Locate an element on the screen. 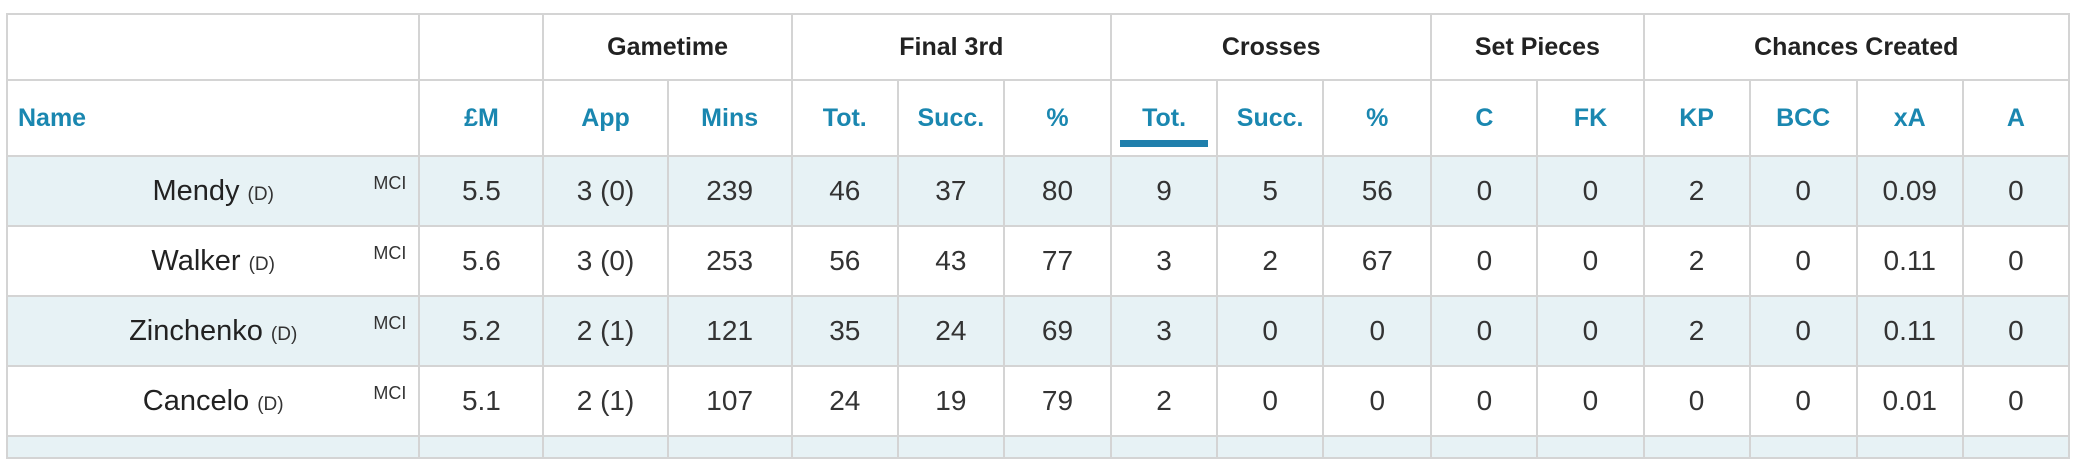 The width and height of the screenshot is (2076, 459). cell-final3rd-succ: 37 is located at coordinates (950, 191).